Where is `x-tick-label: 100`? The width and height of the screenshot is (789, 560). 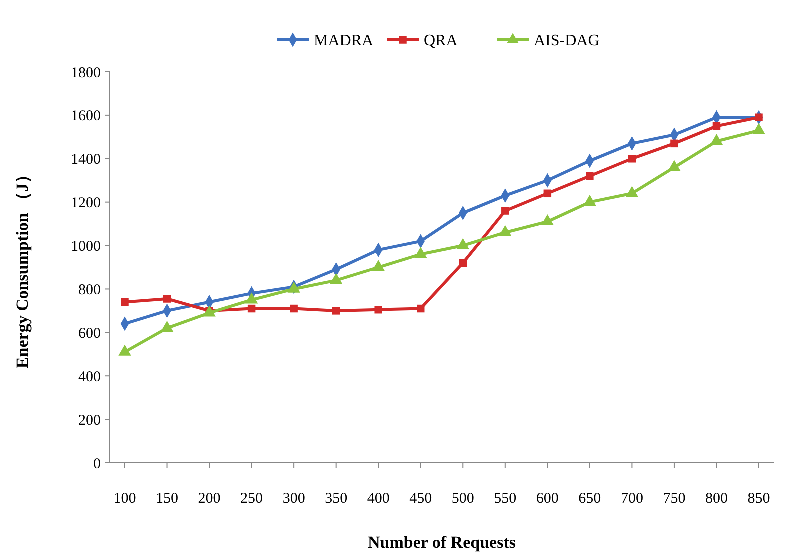
x-tick-label: 100 is located at coordinates (125, 499).